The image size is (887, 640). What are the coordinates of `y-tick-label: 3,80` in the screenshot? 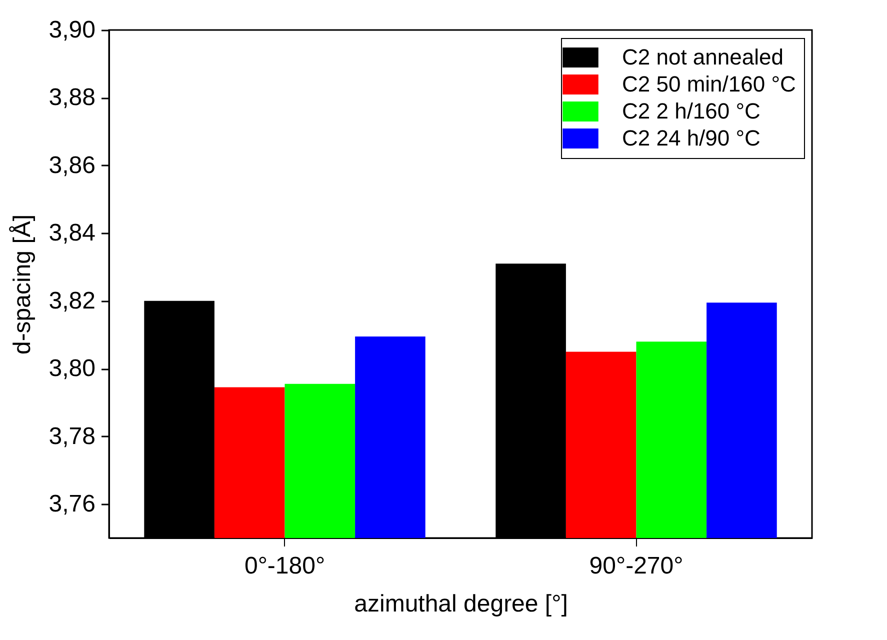 It's located at (72, 368).